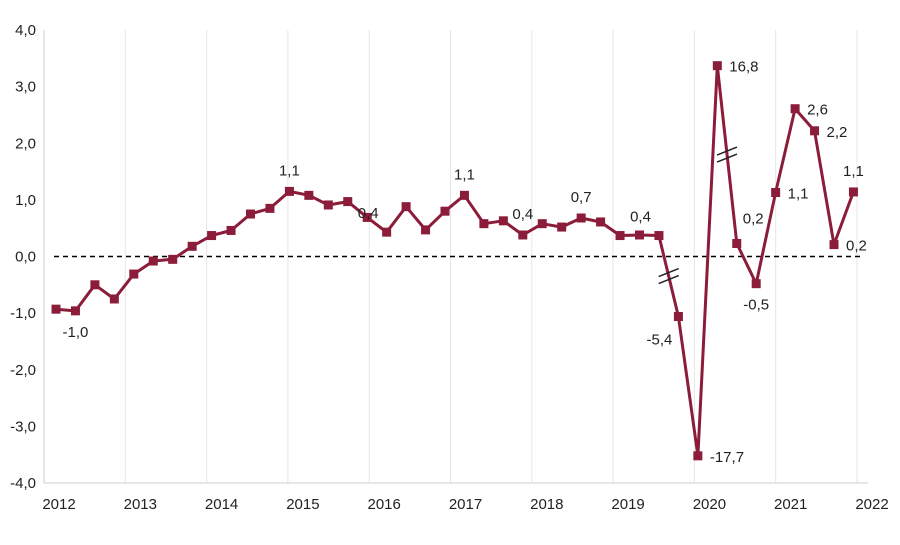 Image resolution: width=900 pixels, height=545 pixels. Describe the element at coordinates (23, 313) in the screenshot. I see `y-tick-label: -1,0` at that location.